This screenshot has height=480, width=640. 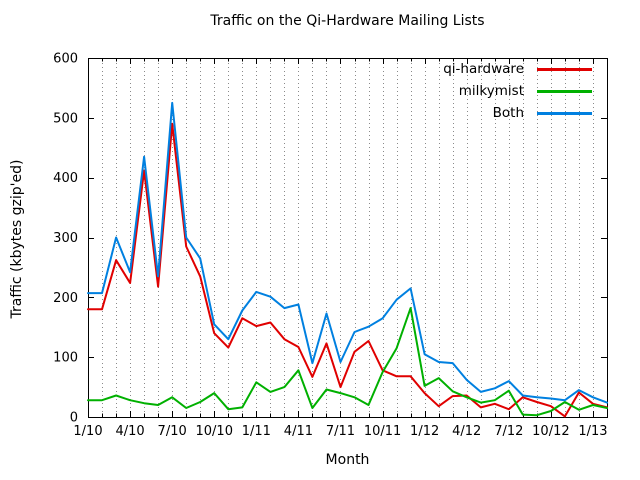 I want to click on legend-label-qi-hardware: qi-hardware, so click(x=483, y=69).